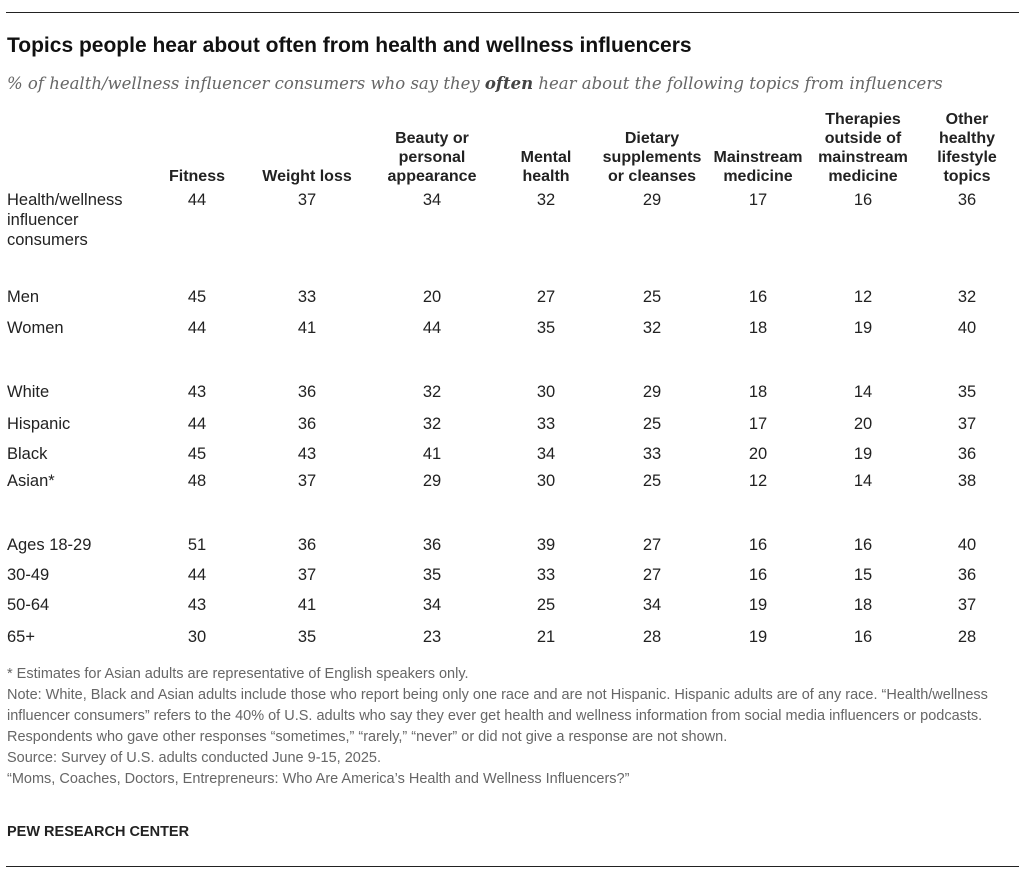  What do you see at coordinates (652, 481) in the screenshot?
I see `cell-r6-c4: 25` at bounding box center [652, 481].